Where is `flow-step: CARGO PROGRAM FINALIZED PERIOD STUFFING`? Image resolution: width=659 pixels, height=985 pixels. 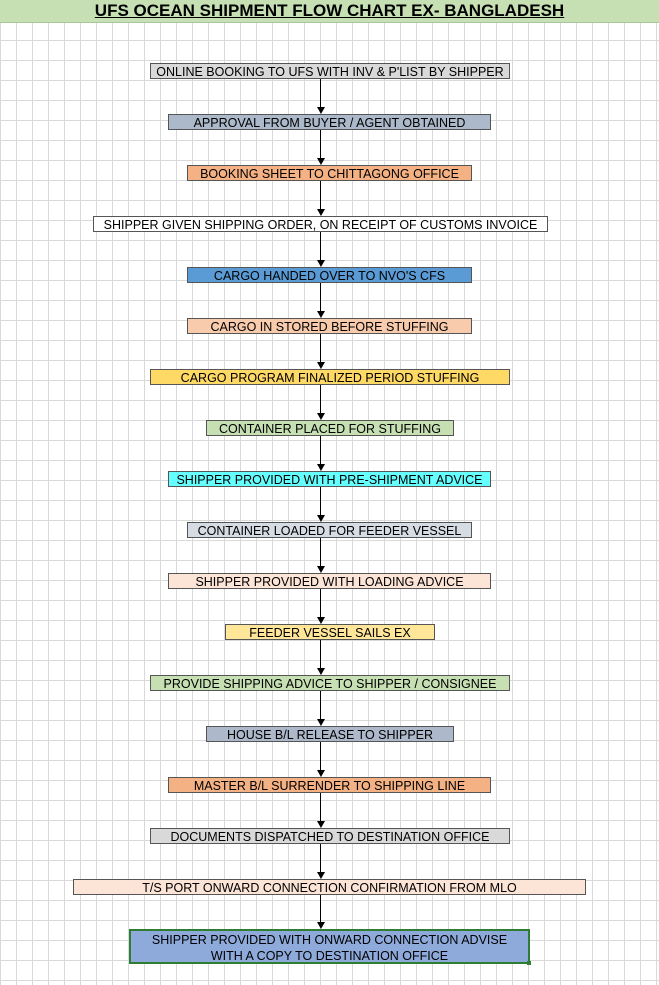
flow-step: CARGO PROGRAM FINALIZED PERIOD STUFFING is located at coordinates (330, 377).